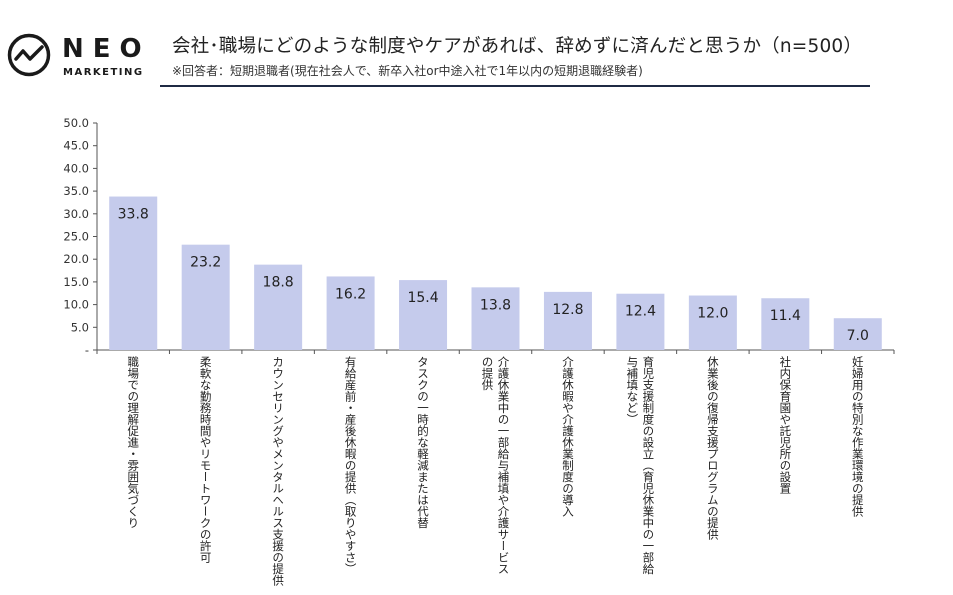 The width and height of the screenshot is (953, 595). I want to click on y-tick-label: 20.0, so click(76, 259).